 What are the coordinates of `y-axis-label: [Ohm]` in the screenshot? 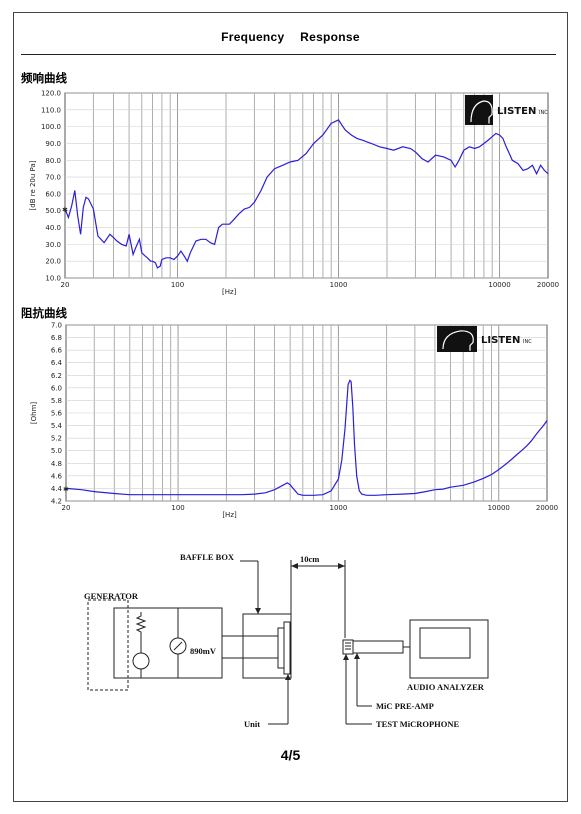 It's located at (34, 413).